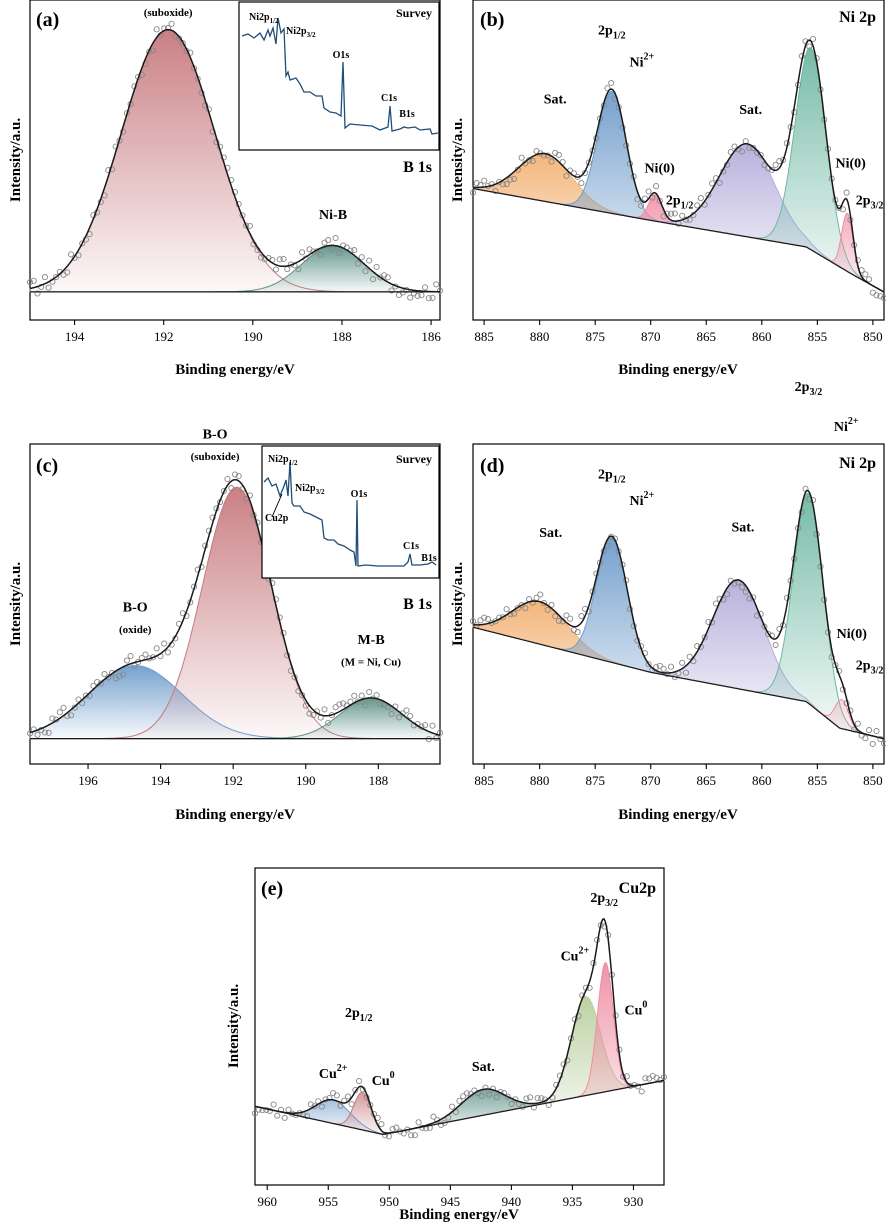  I want to click on panel-a-annotation: B-O, so click(168, 0).